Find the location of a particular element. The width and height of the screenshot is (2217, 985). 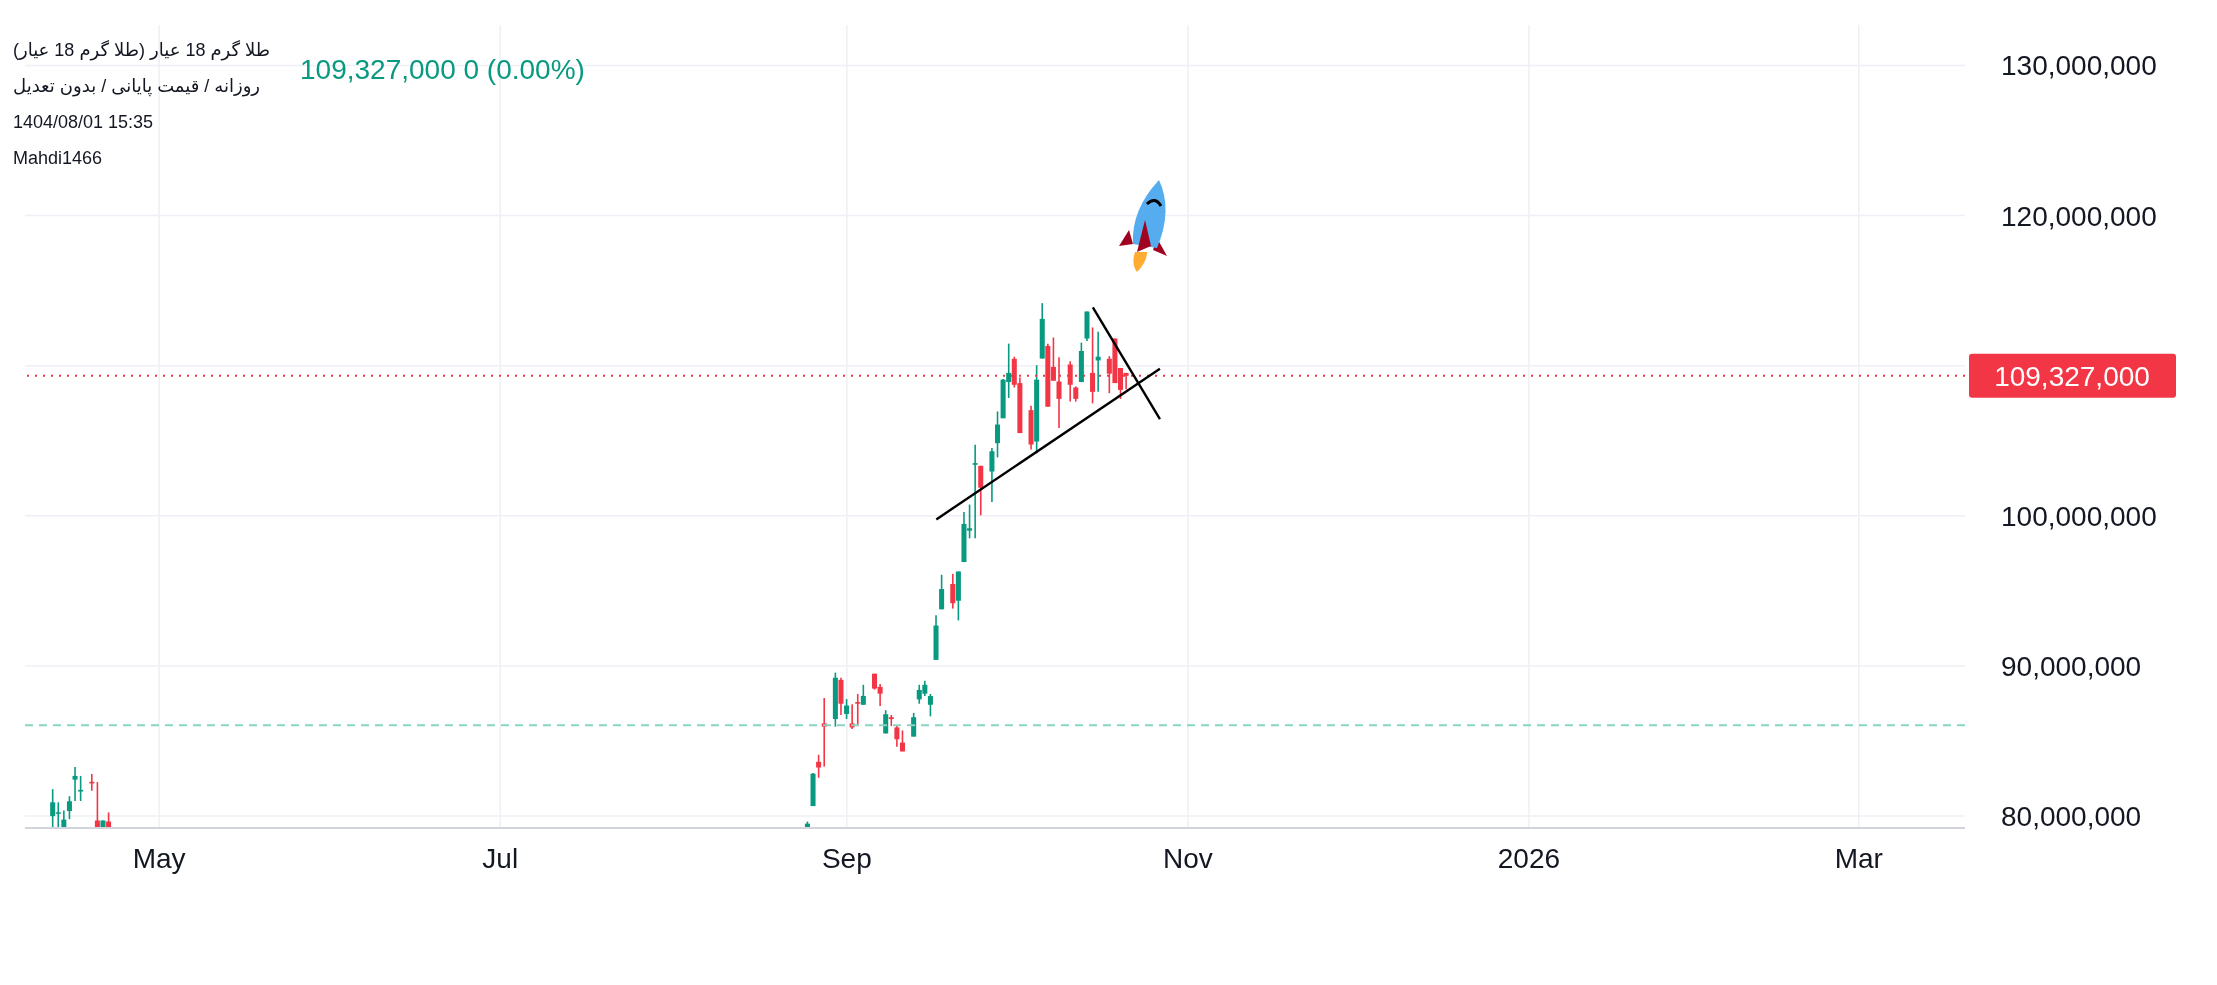

y-tick-label: 100,000,000 is located at coordinates (2079, 516).